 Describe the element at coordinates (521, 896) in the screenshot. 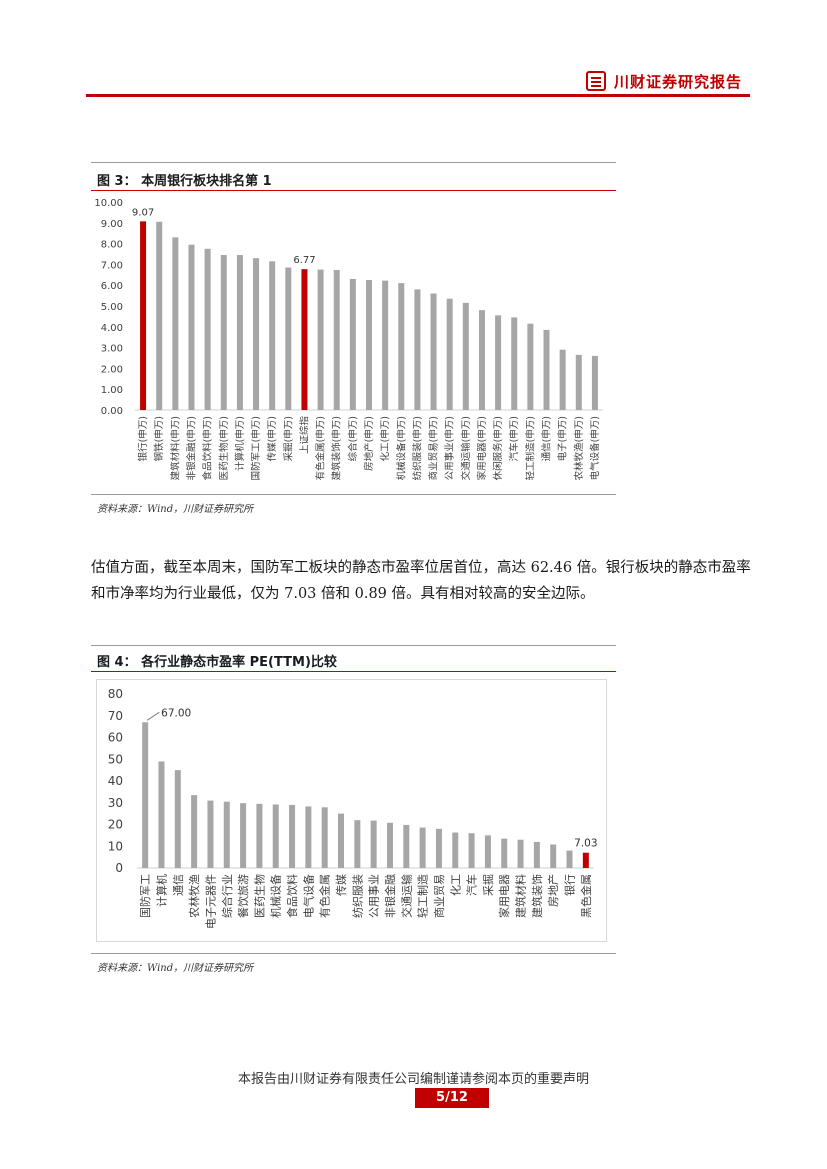

I see `x-tick-label: 建筑材料` at that location.